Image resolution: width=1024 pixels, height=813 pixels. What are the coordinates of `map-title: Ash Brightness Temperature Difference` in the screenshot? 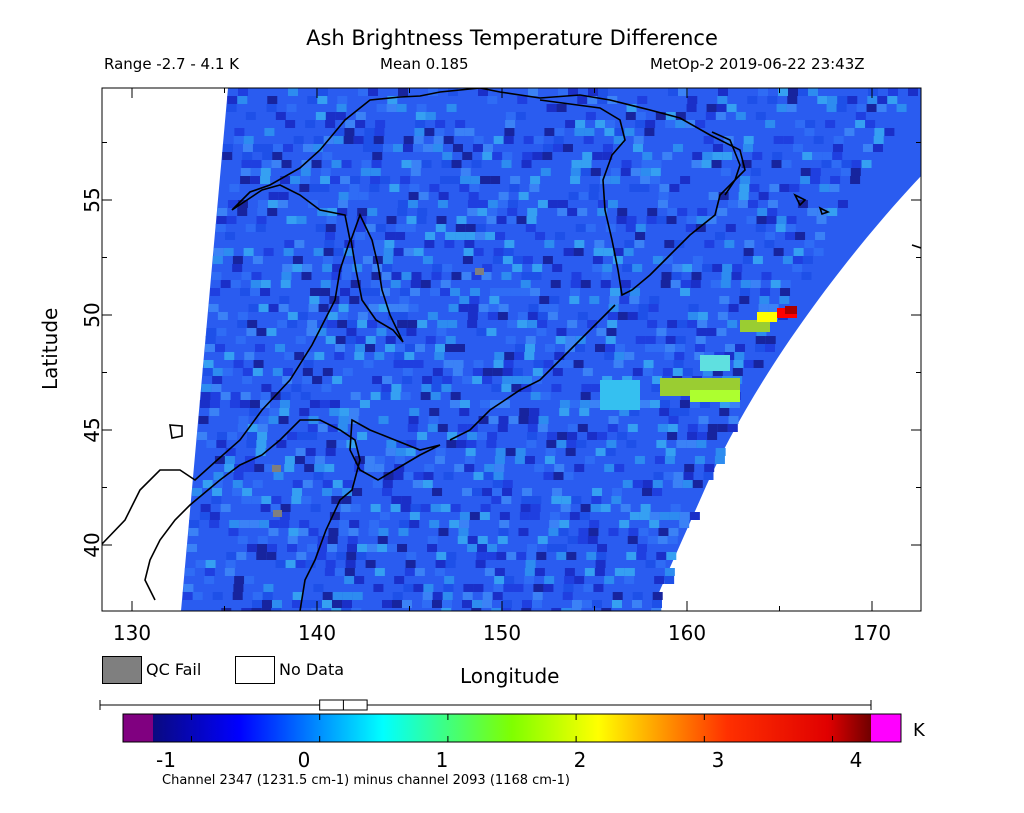 It's located at (512, 38).